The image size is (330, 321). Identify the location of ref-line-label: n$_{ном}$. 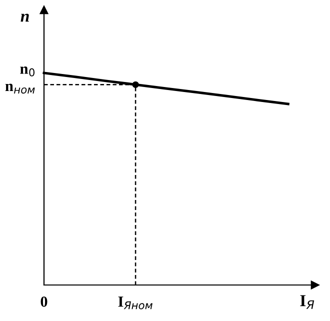
(20, 89).